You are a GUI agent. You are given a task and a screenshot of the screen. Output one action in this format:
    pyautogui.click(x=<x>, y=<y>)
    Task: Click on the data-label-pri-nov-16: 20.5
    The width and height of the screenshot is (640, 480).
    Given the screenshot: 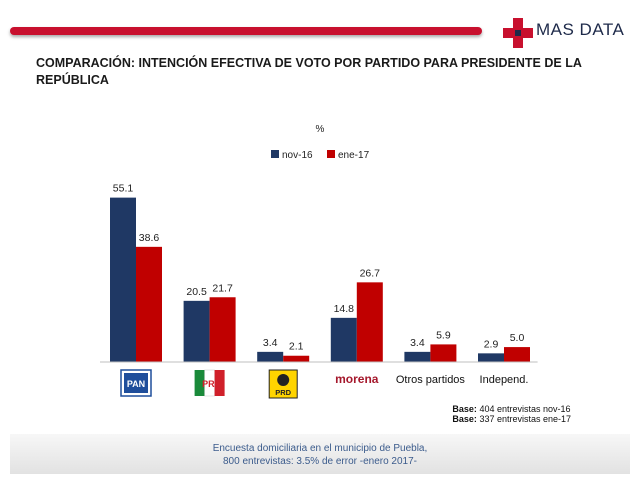 What is the action you would take?
    pyautogui.click(x=196, y=292)
    